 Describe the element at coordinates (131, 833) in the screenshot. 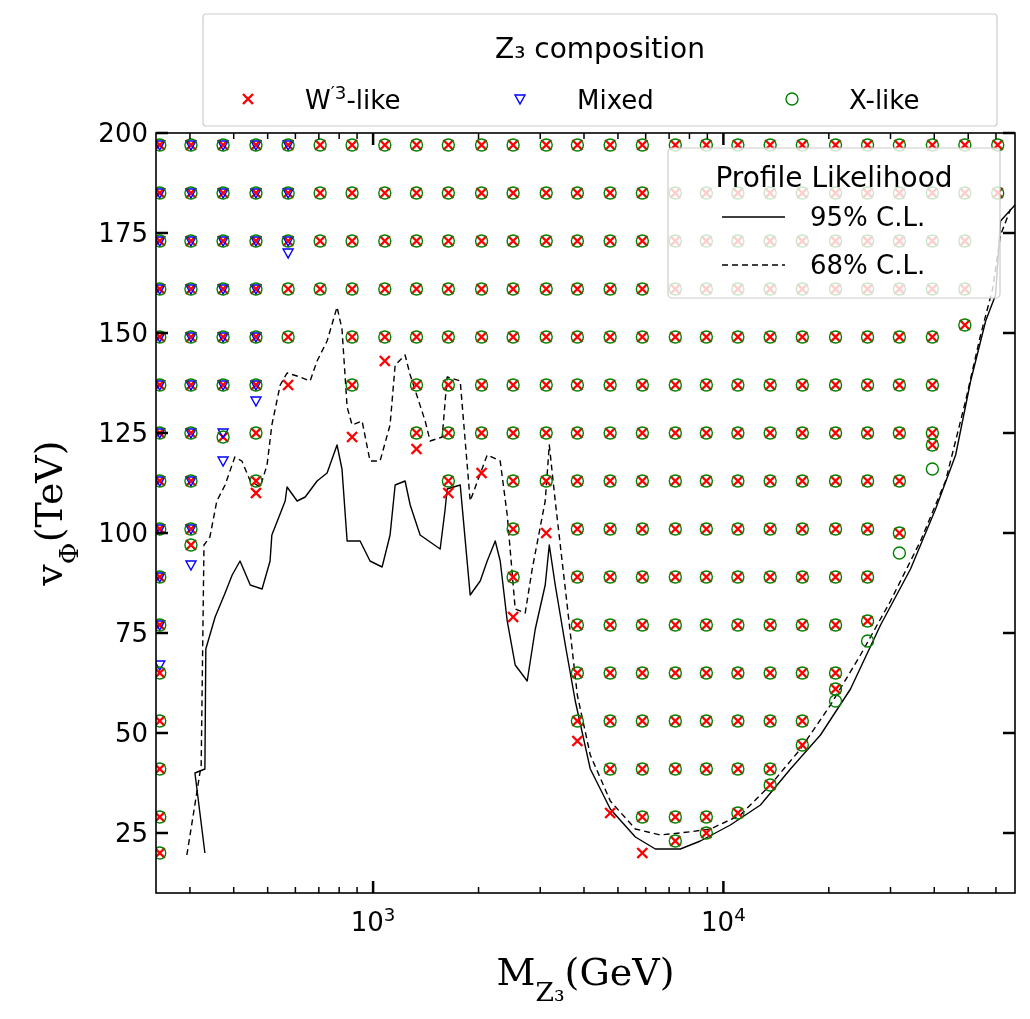

I see `y-tick-label: 25` at that location.